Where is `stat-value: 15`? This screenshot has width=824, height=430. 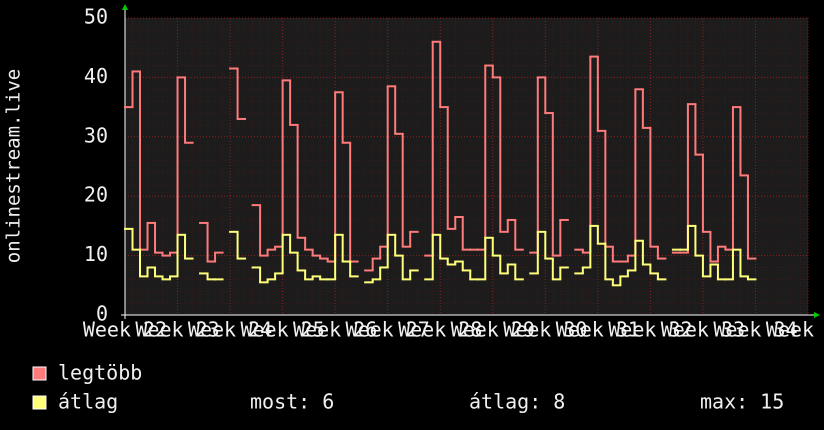 stat-value: 15 is located at coordinates (772, 402).